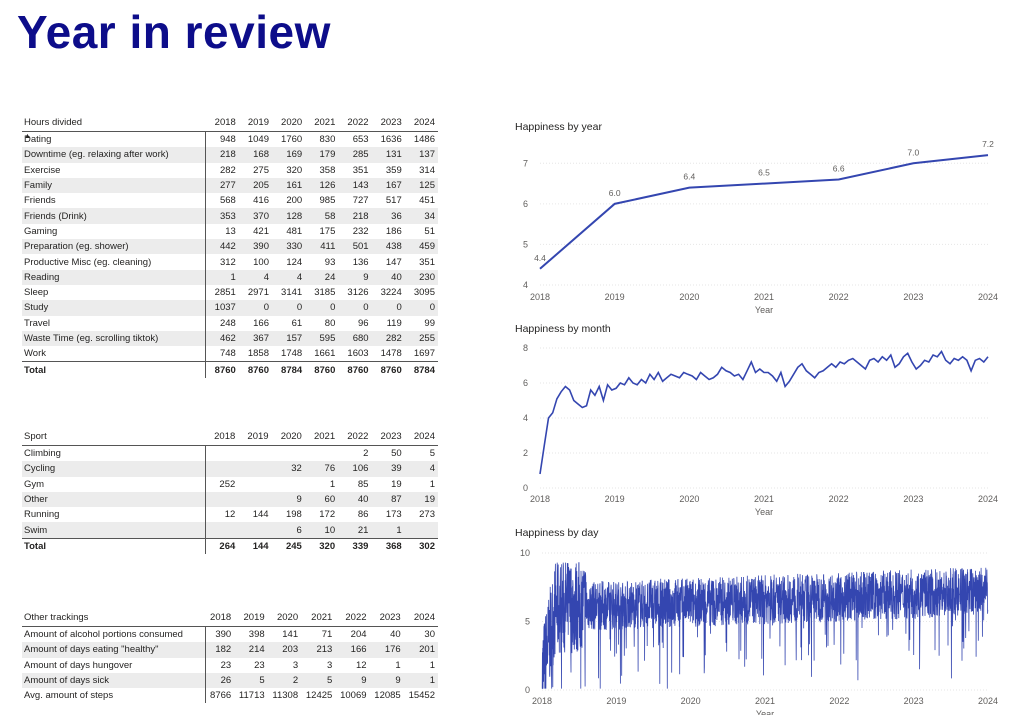 This screenshot has height=715, width=1024. Describe the element at coordinates (294, 262) in the screenshot. I see `table-cell: 124` at that location.